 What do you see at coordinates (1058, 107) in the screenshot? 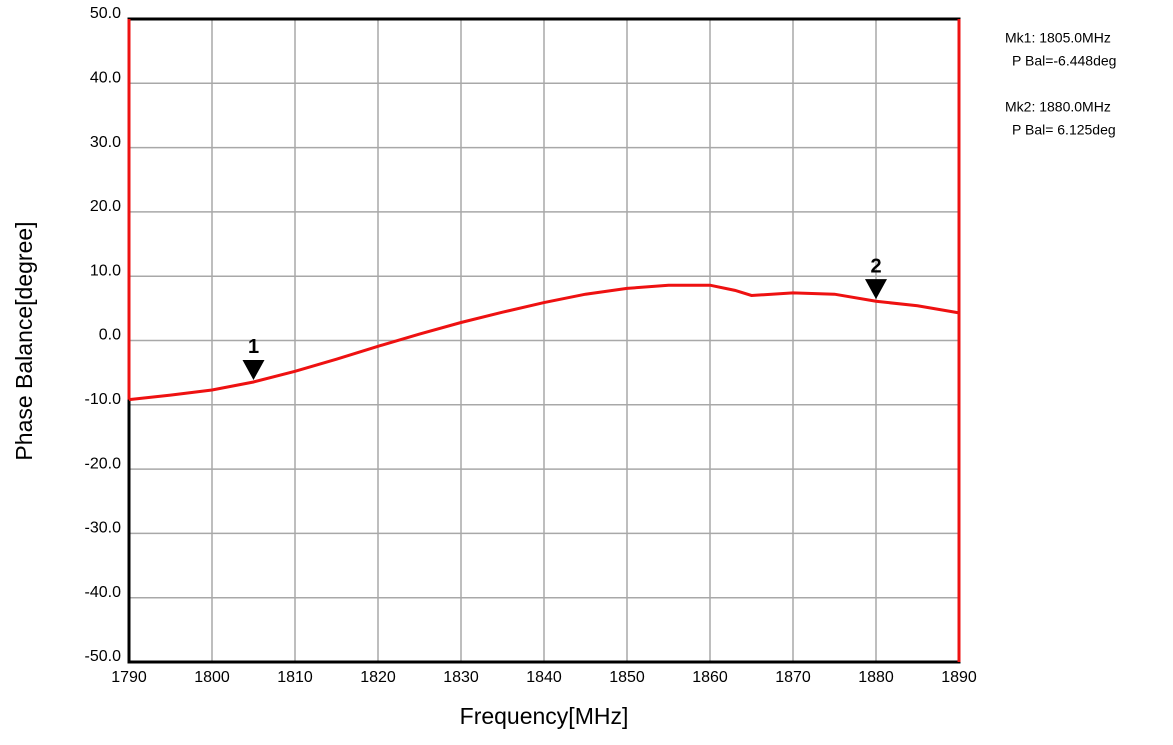
I see `marker-readout: Mk2: 1880.0MHz` at bounding box center [1058, 107].